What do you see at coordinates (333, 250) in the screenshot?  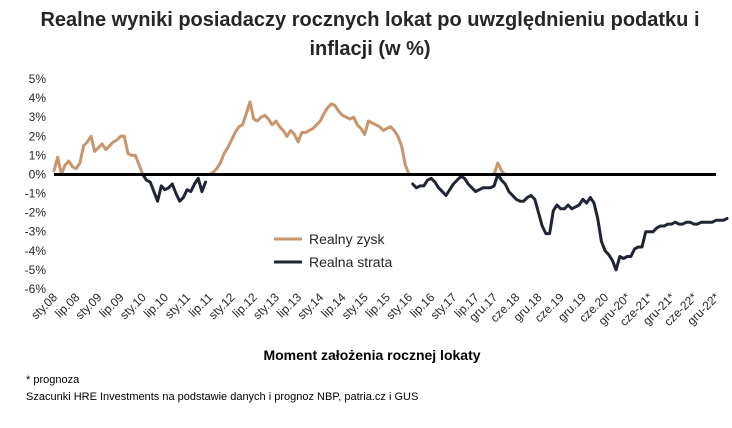 I see `legend: Realny zysk Realna strata` at bounding box center [333, 250].